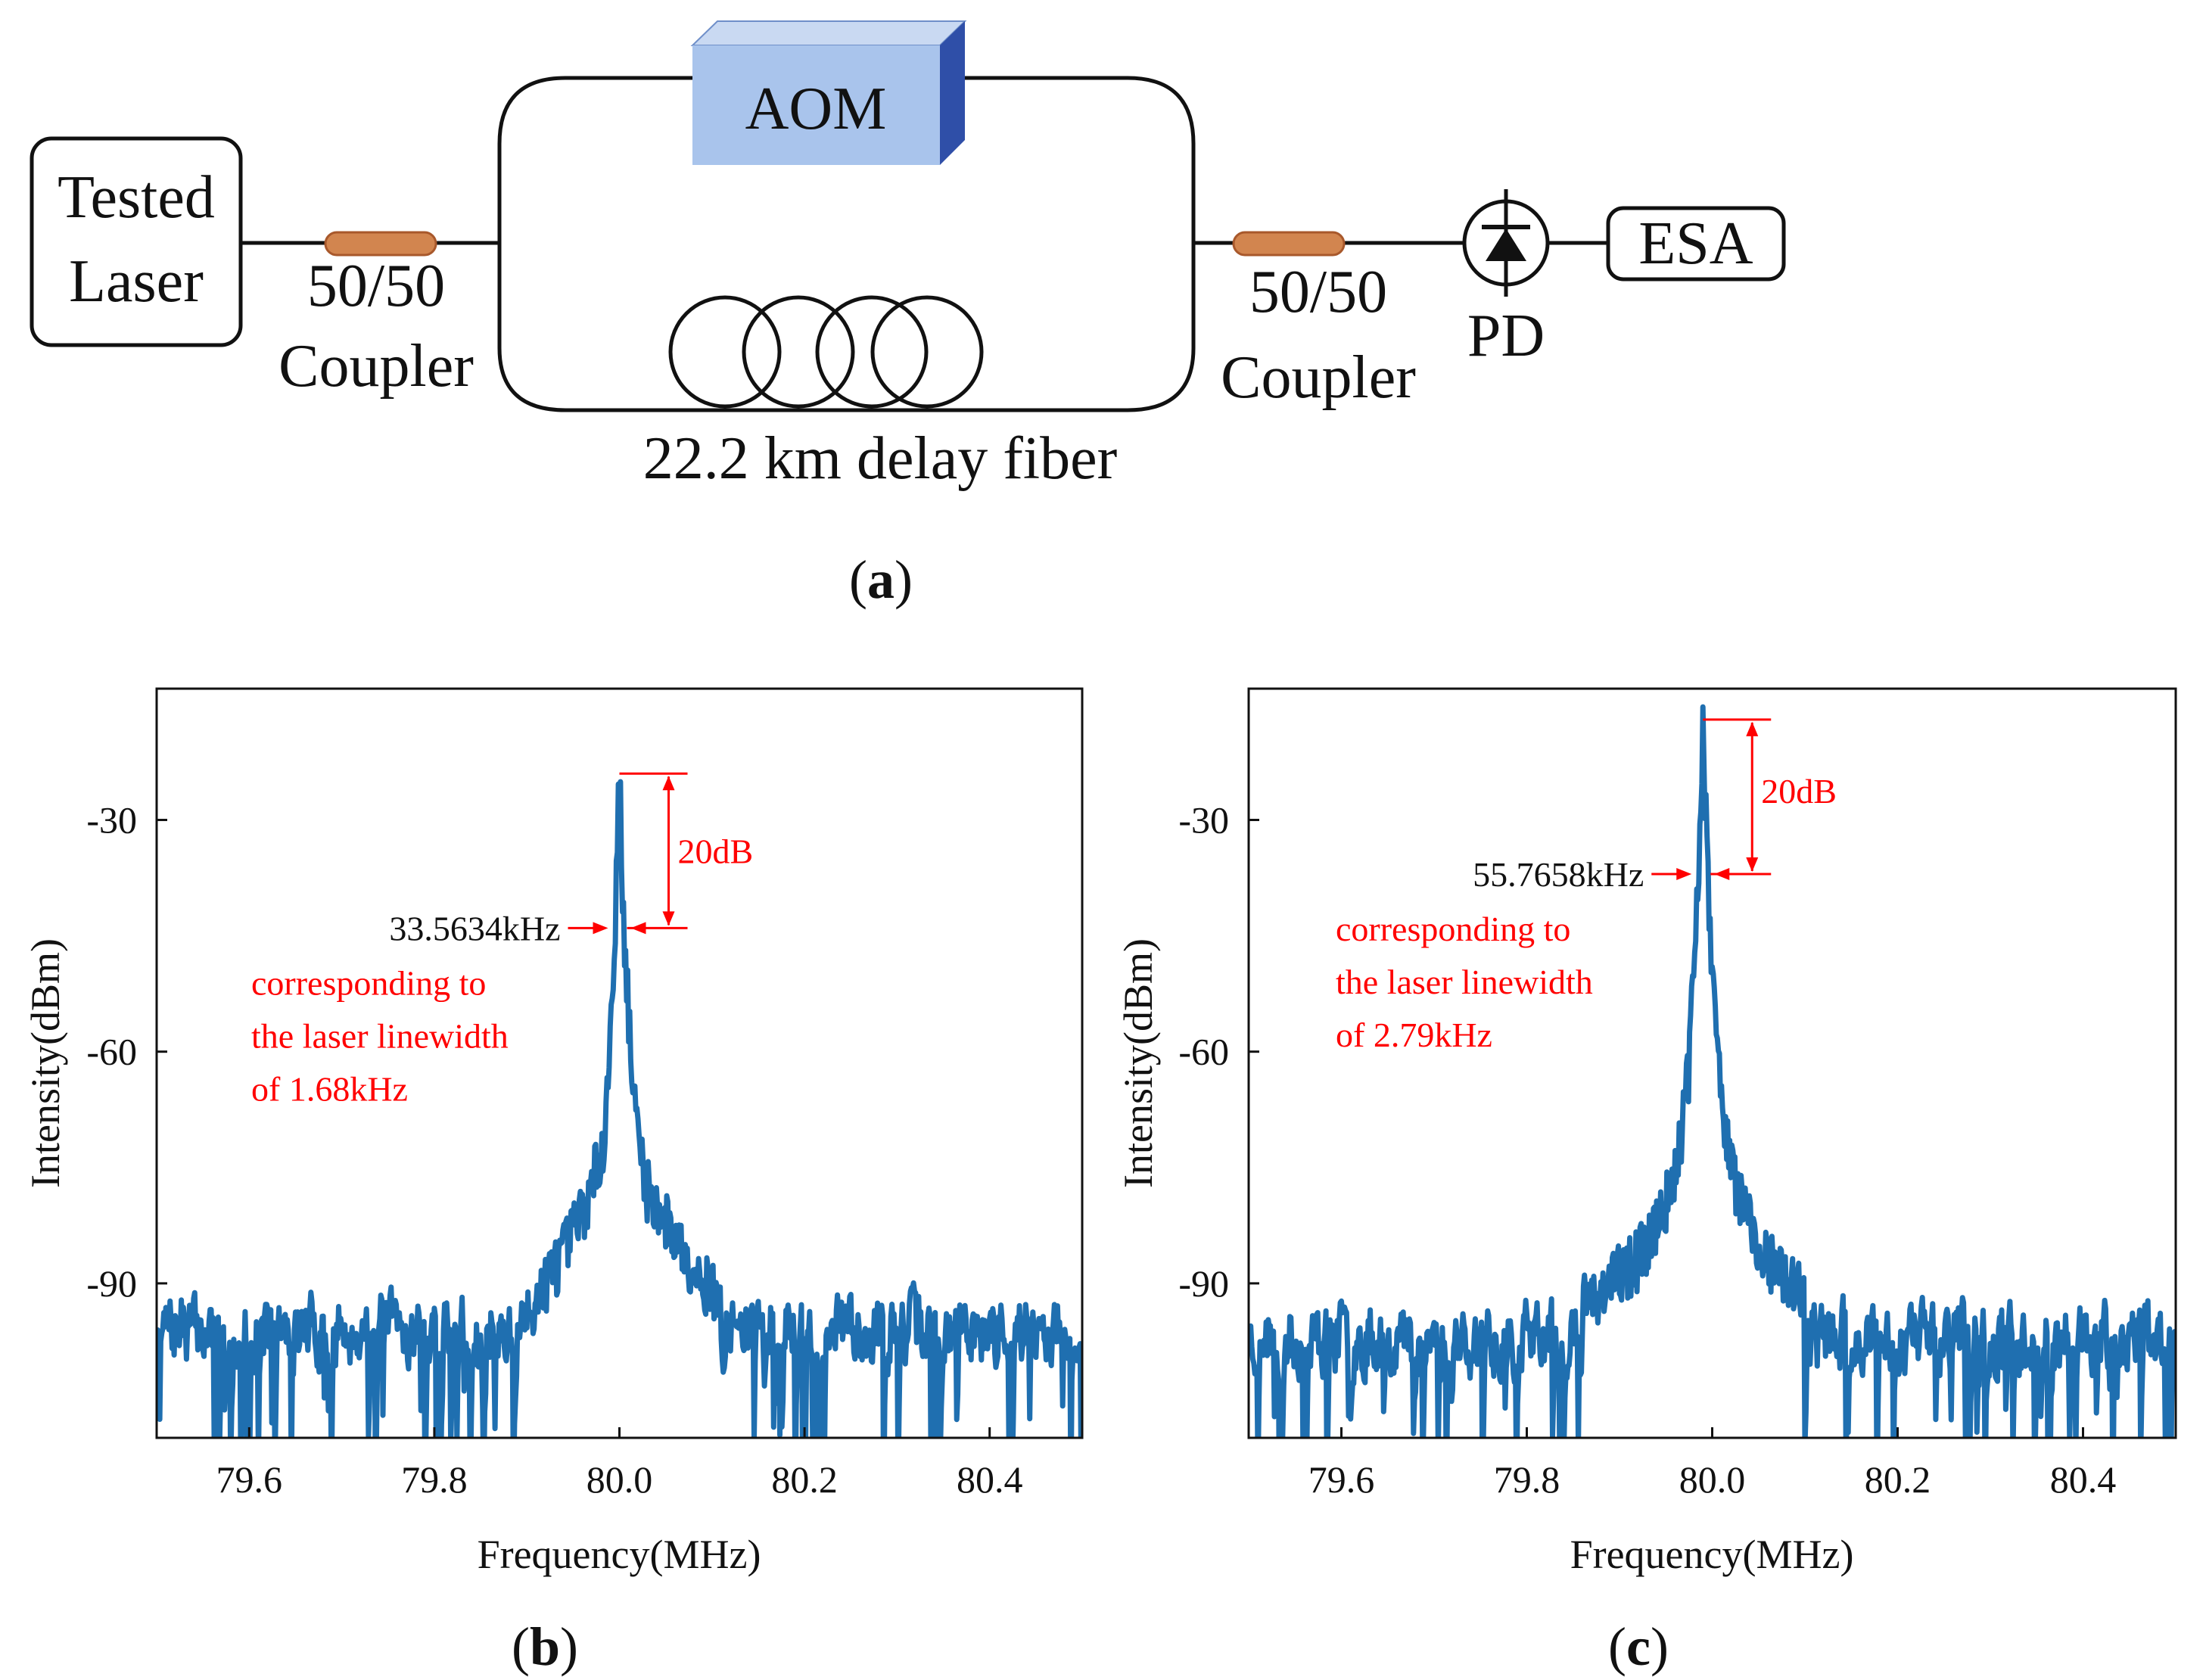 Image resolution: width=2206 pixels, height=1680 pixels. Describe the element at coordinates (816, 109) in the screenshot. I see `aom-label: AOM` at that location.